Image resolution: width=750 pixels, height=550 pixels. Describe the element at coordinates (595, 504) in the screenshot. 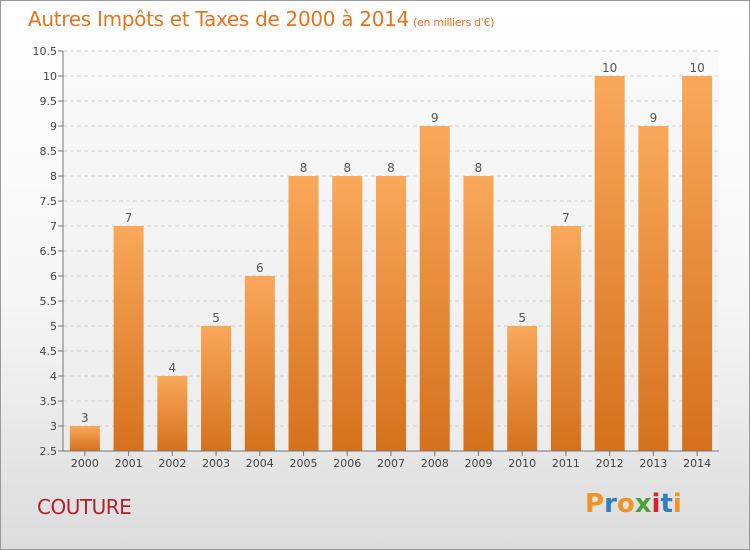

I see `logo-letter: P` at that location.